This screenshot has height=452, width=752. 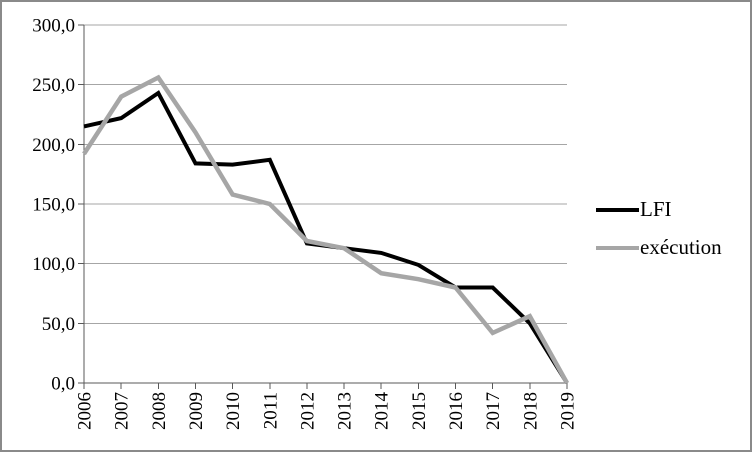 I want to click on x-axis-label: 2017, so click(x=493, y=411).